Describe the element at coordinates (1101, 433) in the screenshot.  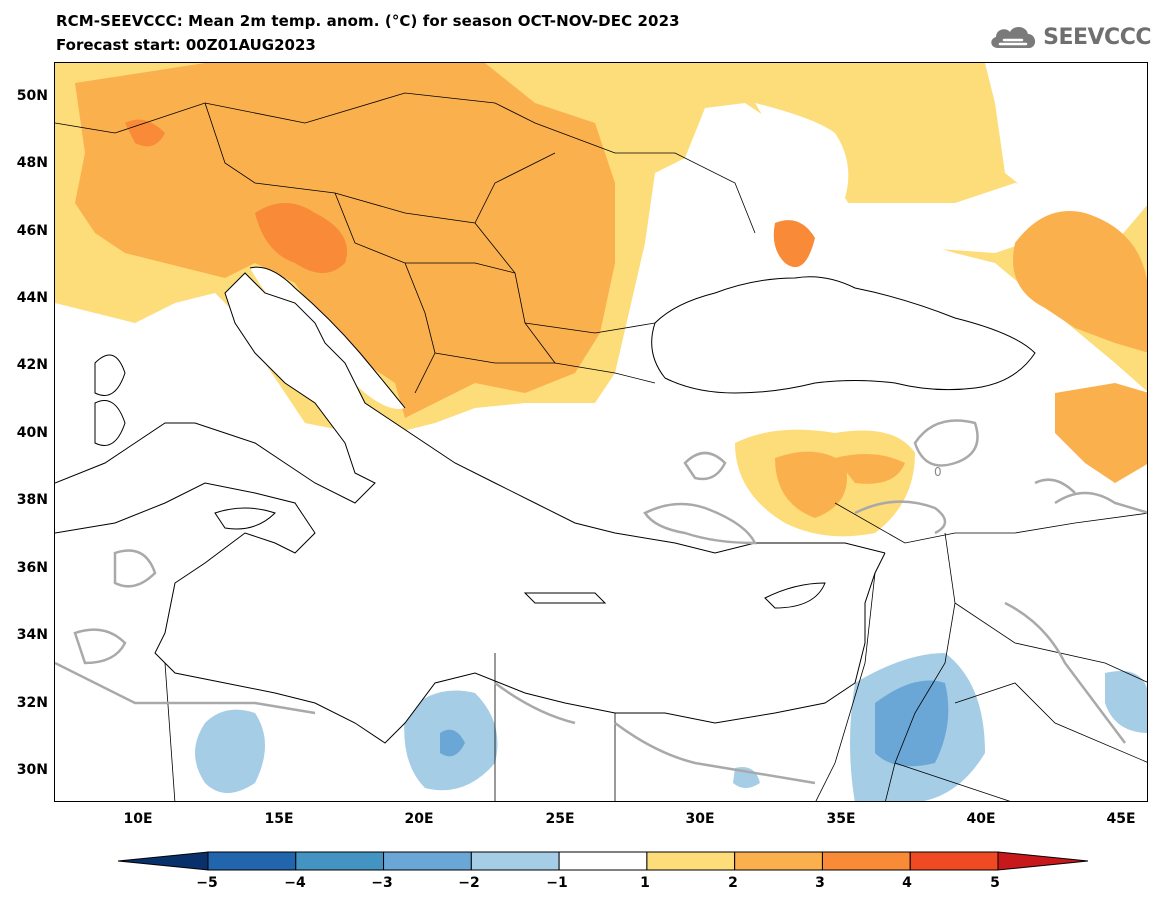
I see `anomaly-2-3-turkey-east` at that location.